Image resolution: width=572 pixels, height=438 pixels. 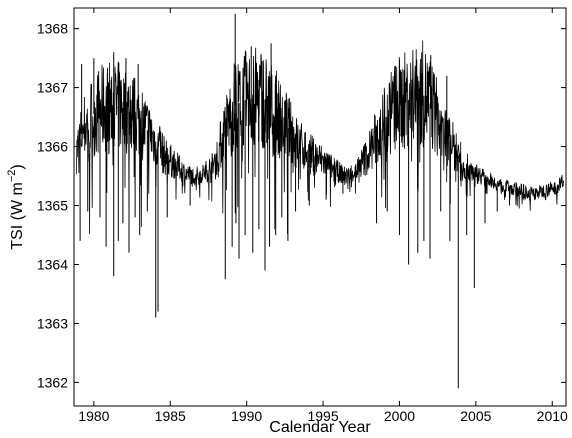 I want to click on y-tick-labels: 1362 1363 1364 1365 1366 1367 1368, so click(x=52, y=206).